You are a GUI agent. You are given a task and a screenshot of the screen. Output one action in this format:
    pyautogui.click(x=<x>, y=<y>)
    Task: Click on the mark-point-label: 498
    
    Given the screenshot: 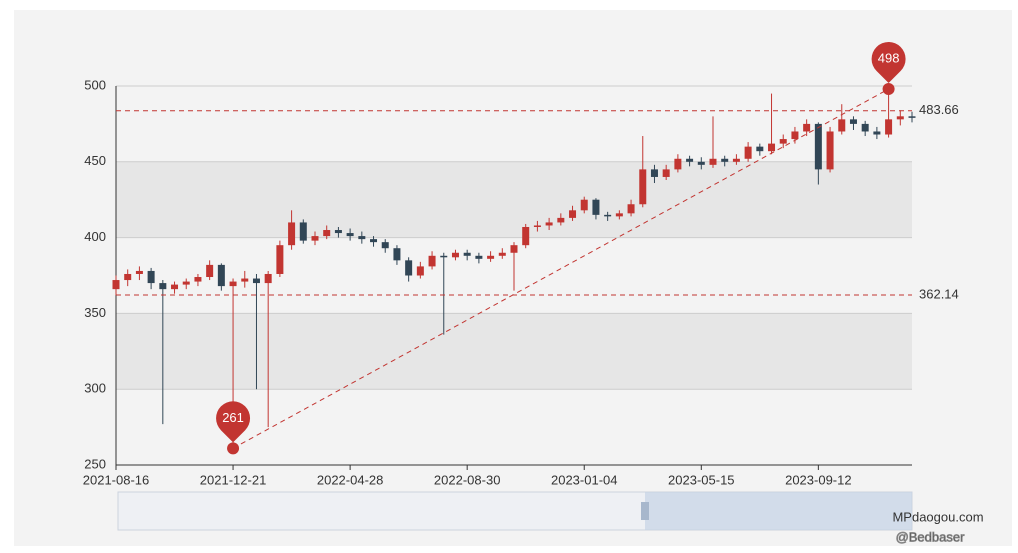 What is the action you would take?
    pyautogui.click(x=889, y=57)
    